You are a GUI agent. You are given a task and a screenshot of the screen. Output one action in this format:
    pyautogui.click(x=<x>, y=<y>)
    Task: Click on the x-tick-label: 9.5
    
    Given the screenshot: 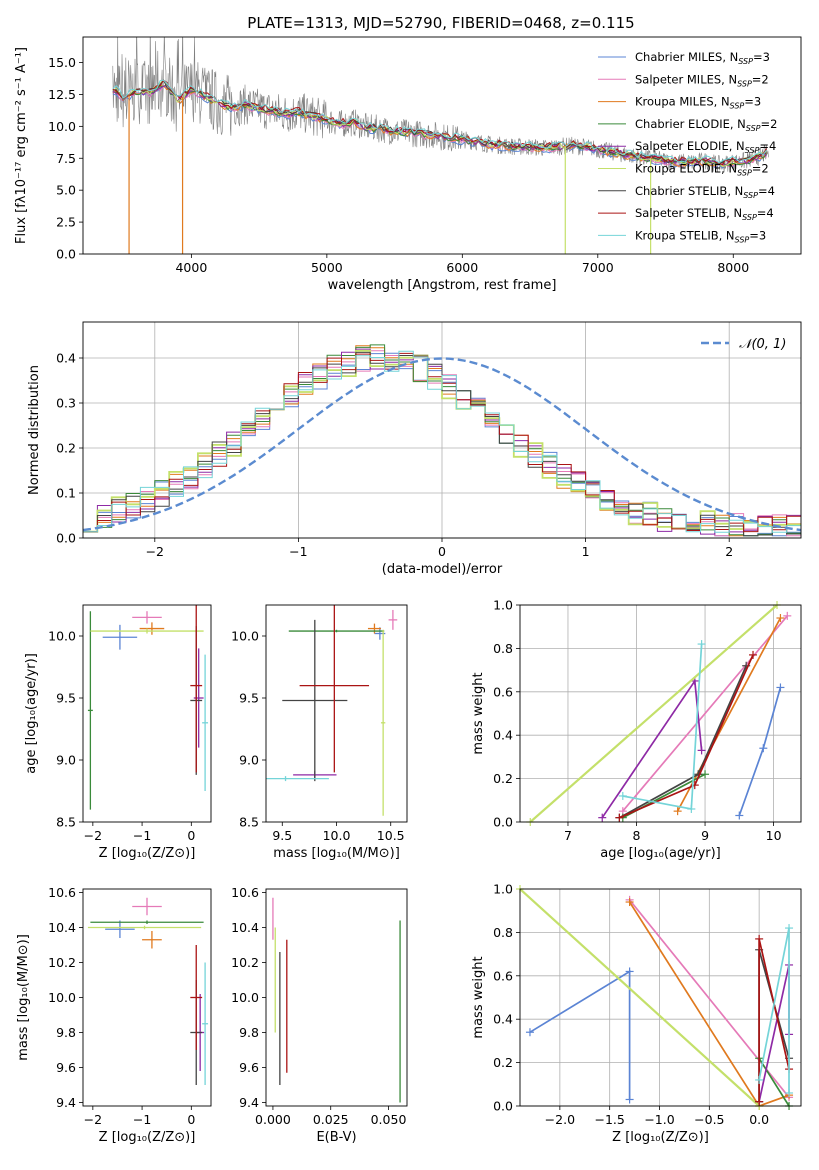 What is the action you would take?
    pyautogui.click(x=282, y=835)
    